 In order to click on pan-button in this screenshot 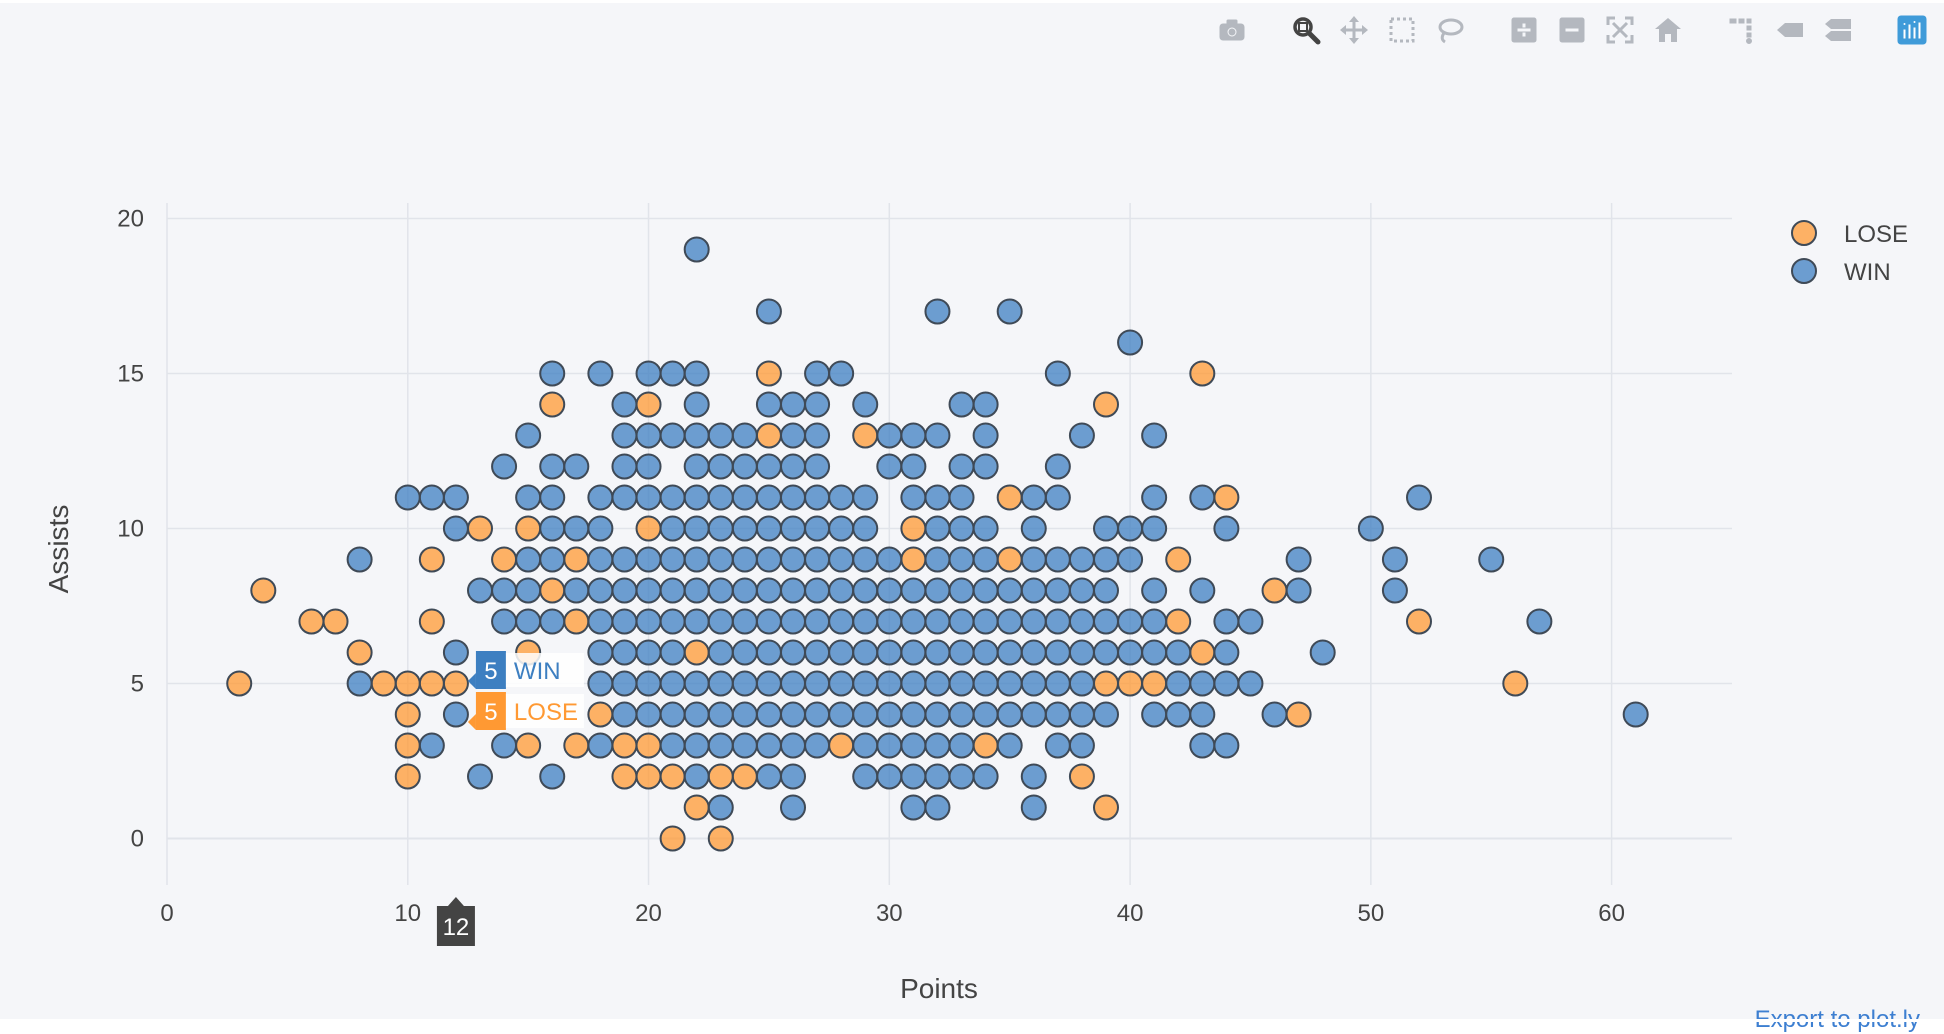, I will do `click(1354, 30)`.